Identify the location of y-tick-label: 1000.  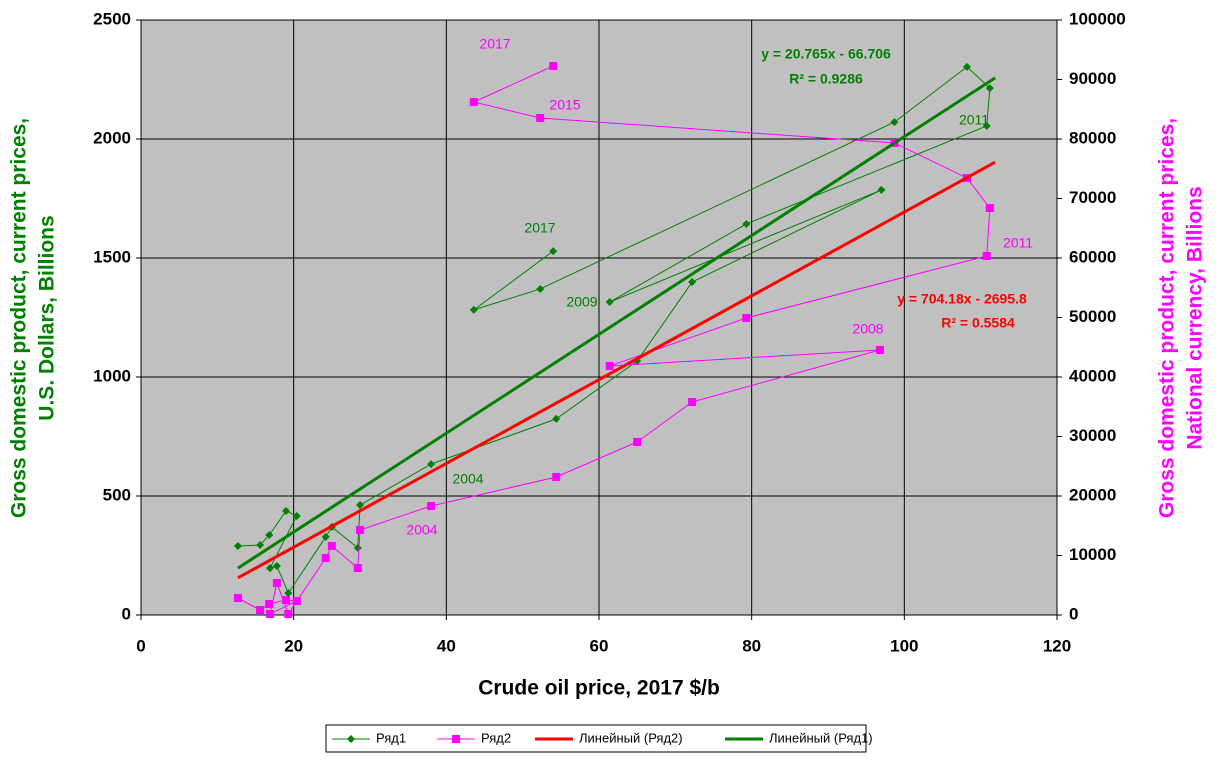
(112, 375).